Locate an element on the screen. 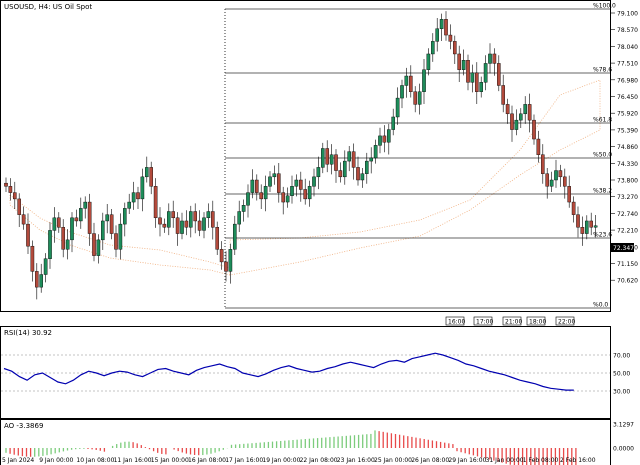  svg-text: 16:00 is located at coordinates (456, 322).